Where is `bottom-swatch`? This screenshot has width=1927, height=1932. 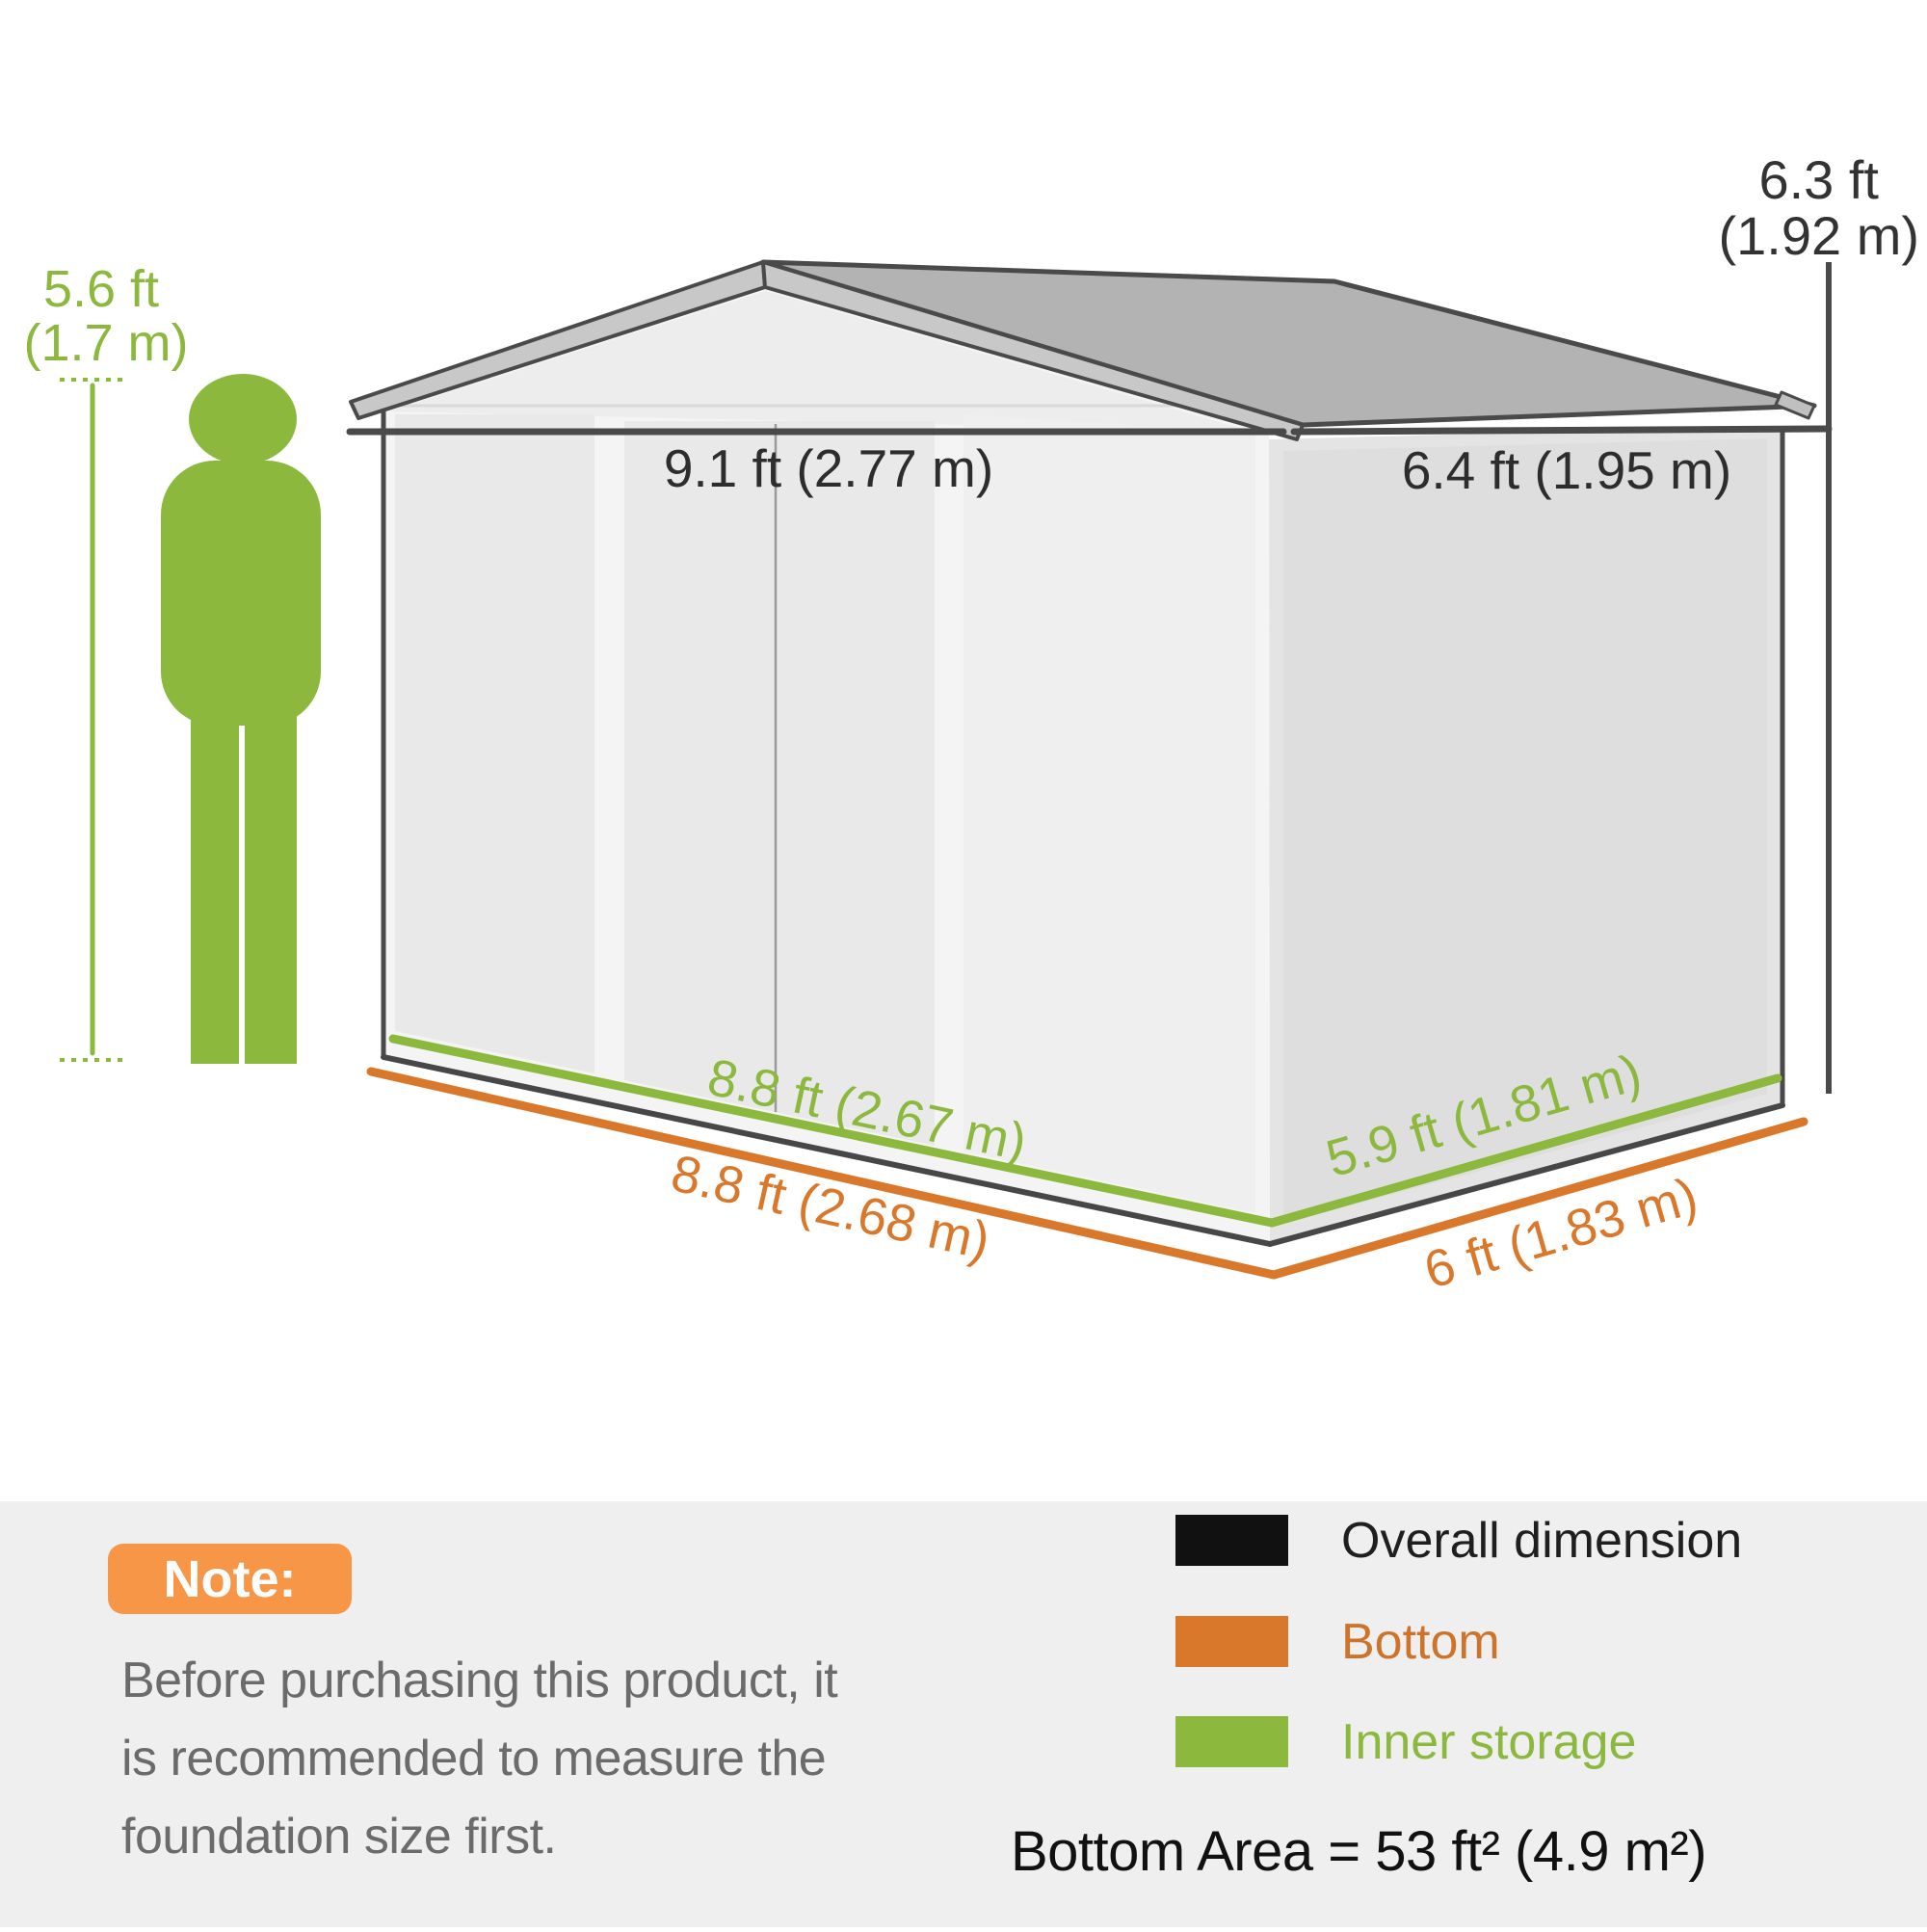
bottom-swatch is located at coordinates (1231, 1641).